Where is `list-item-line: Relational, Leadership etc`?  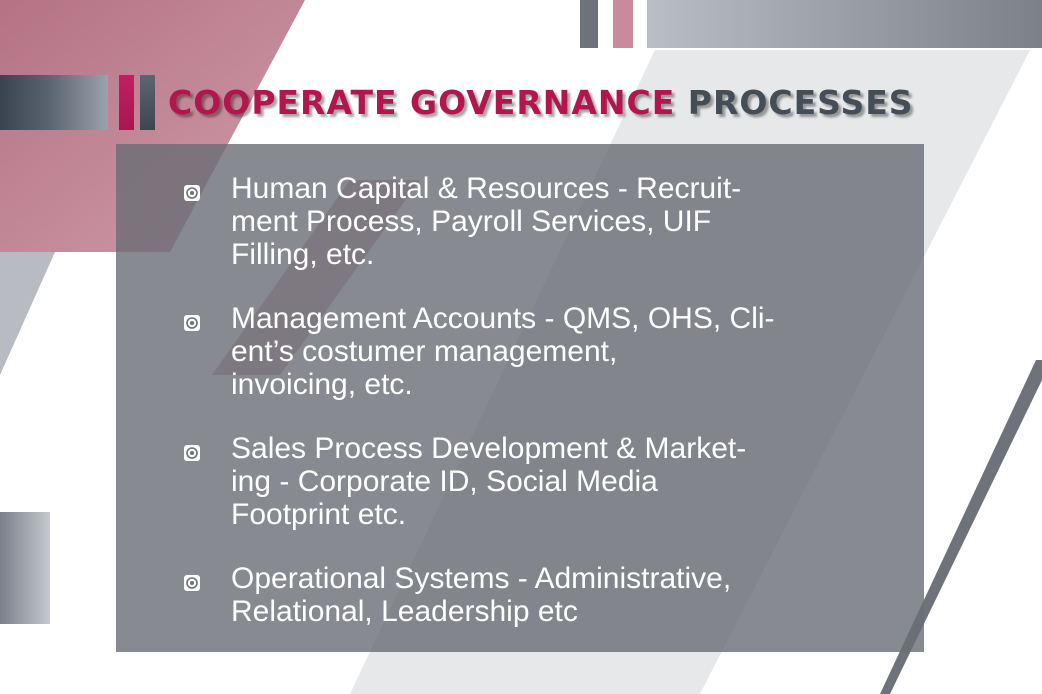
list-item-line: Relational, Leadership etc is located at coordinates (404, 611).